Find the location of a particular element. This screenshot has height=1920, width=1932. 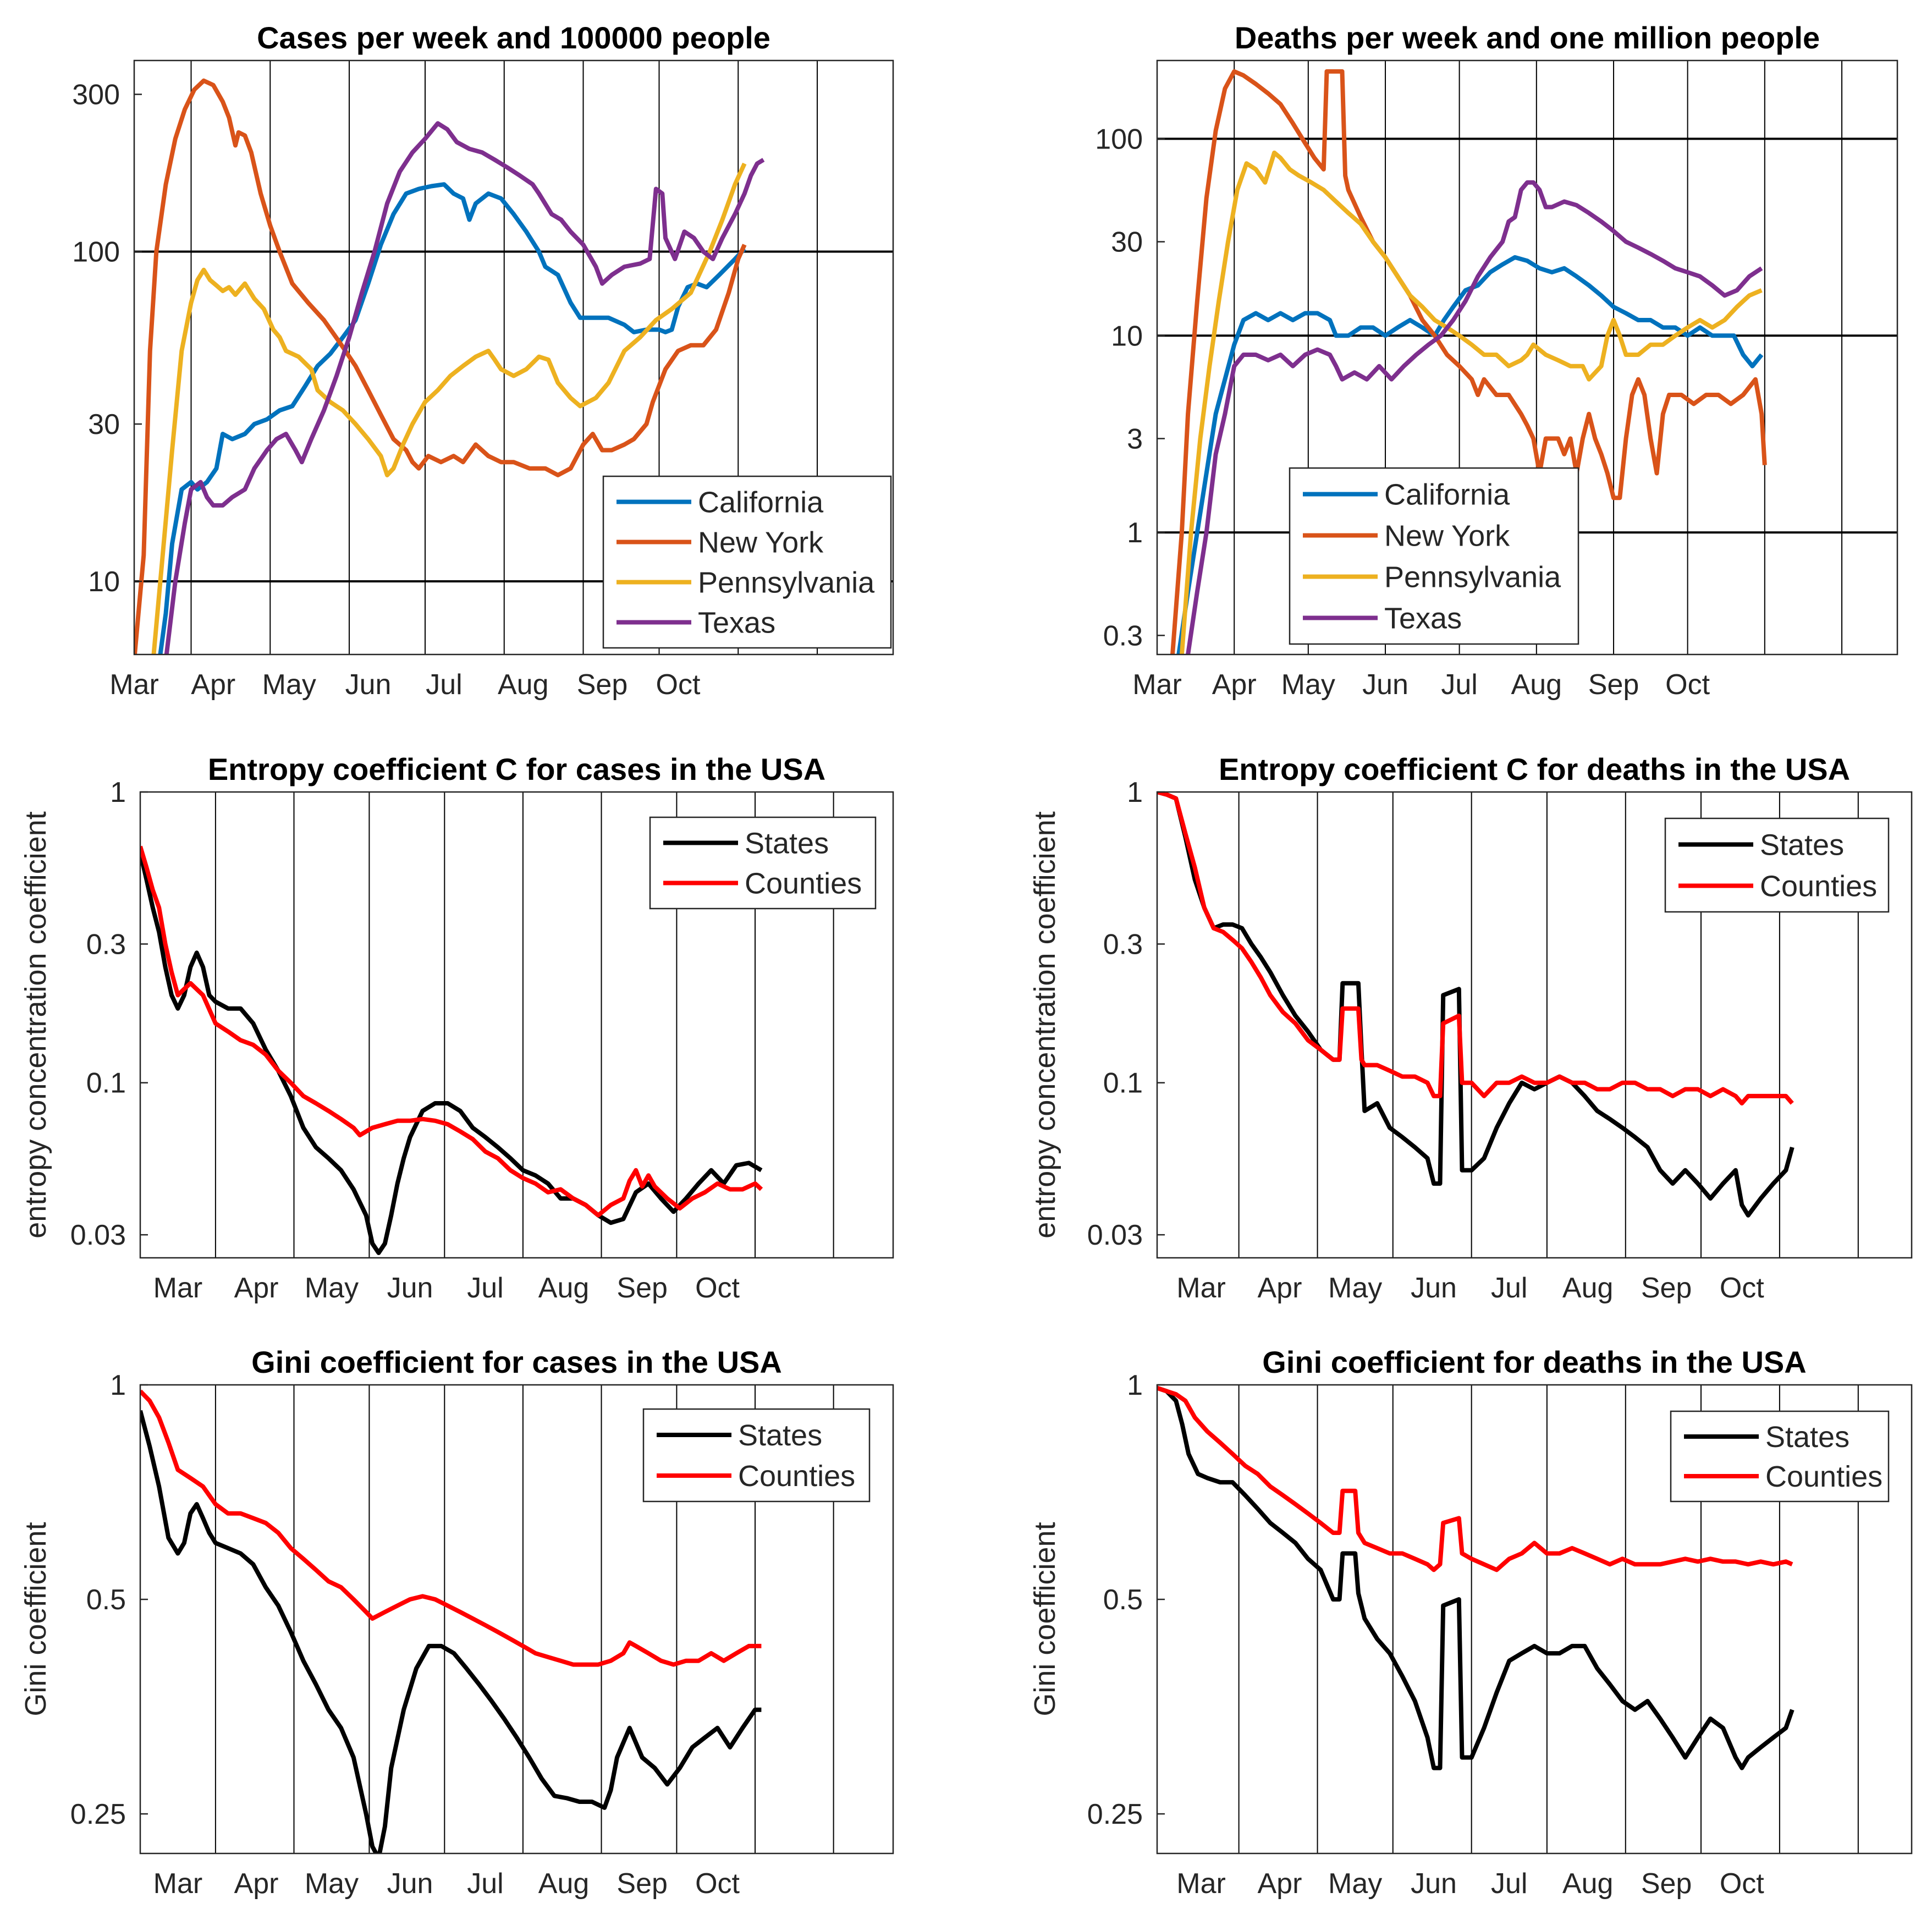

y-tick-label: 0.25 is located at coordinates (98, 1814).